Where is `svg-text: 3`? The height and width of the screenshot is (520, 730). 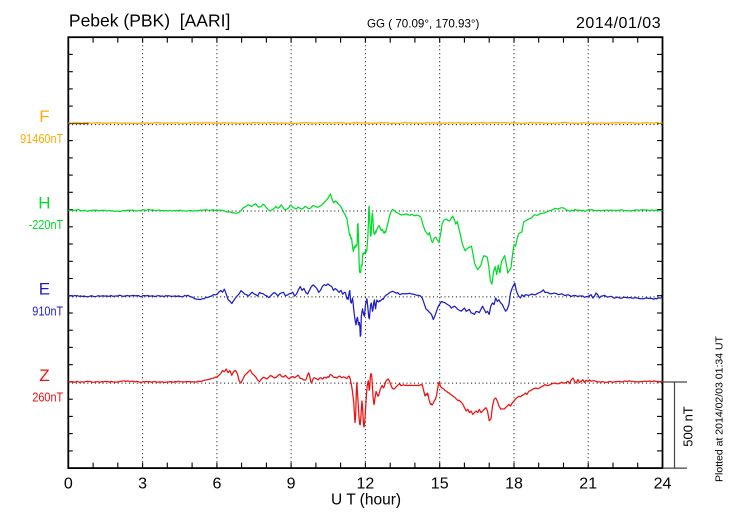
svg-text: 3 is located at coordinates (142, 484).